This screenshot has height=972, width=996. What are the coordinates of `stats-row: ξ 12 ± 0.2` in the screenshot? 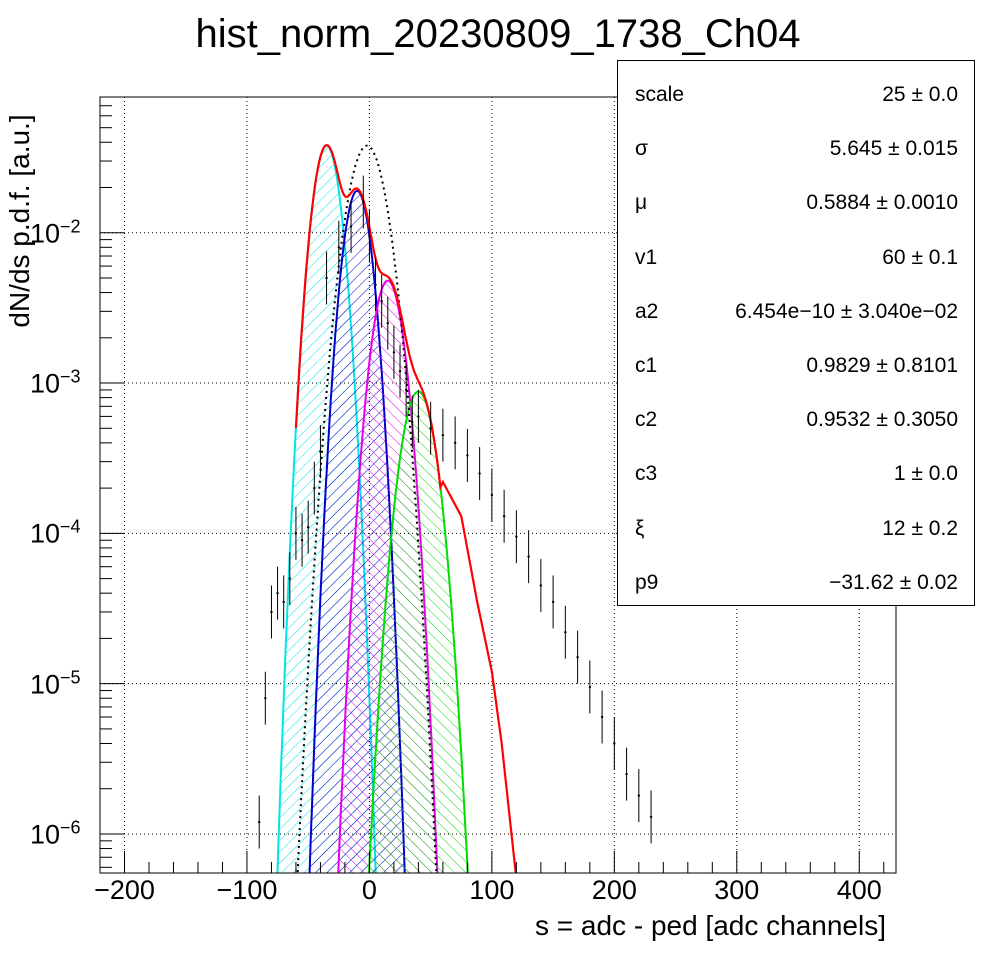 It's located at (796, 529).